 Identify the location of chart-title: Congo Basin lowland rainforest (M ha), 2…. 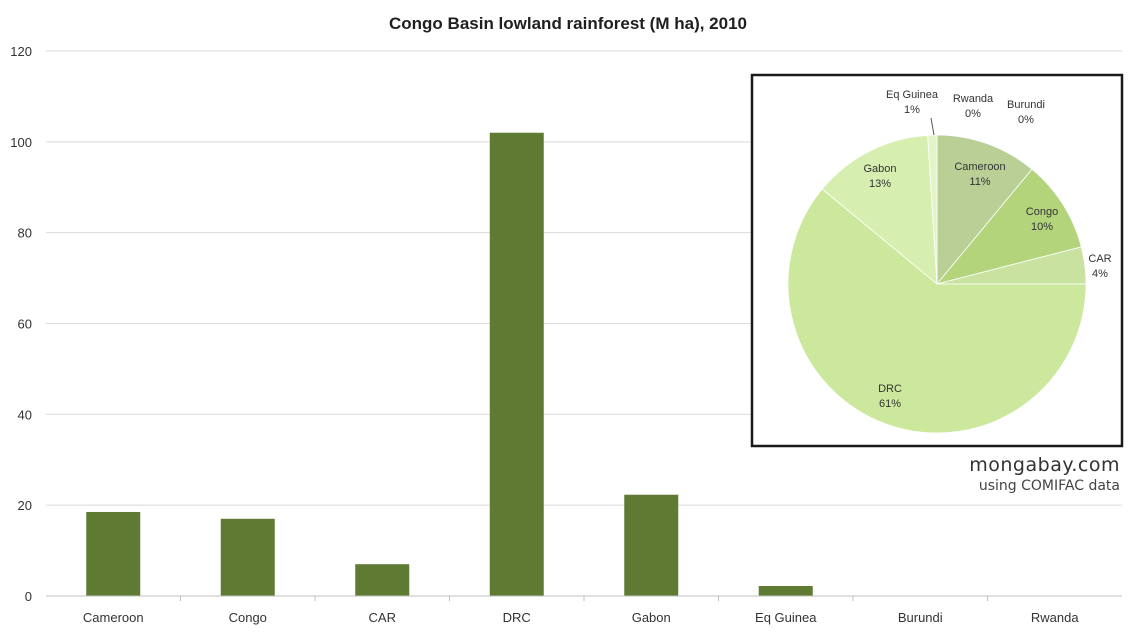
(568, 23).